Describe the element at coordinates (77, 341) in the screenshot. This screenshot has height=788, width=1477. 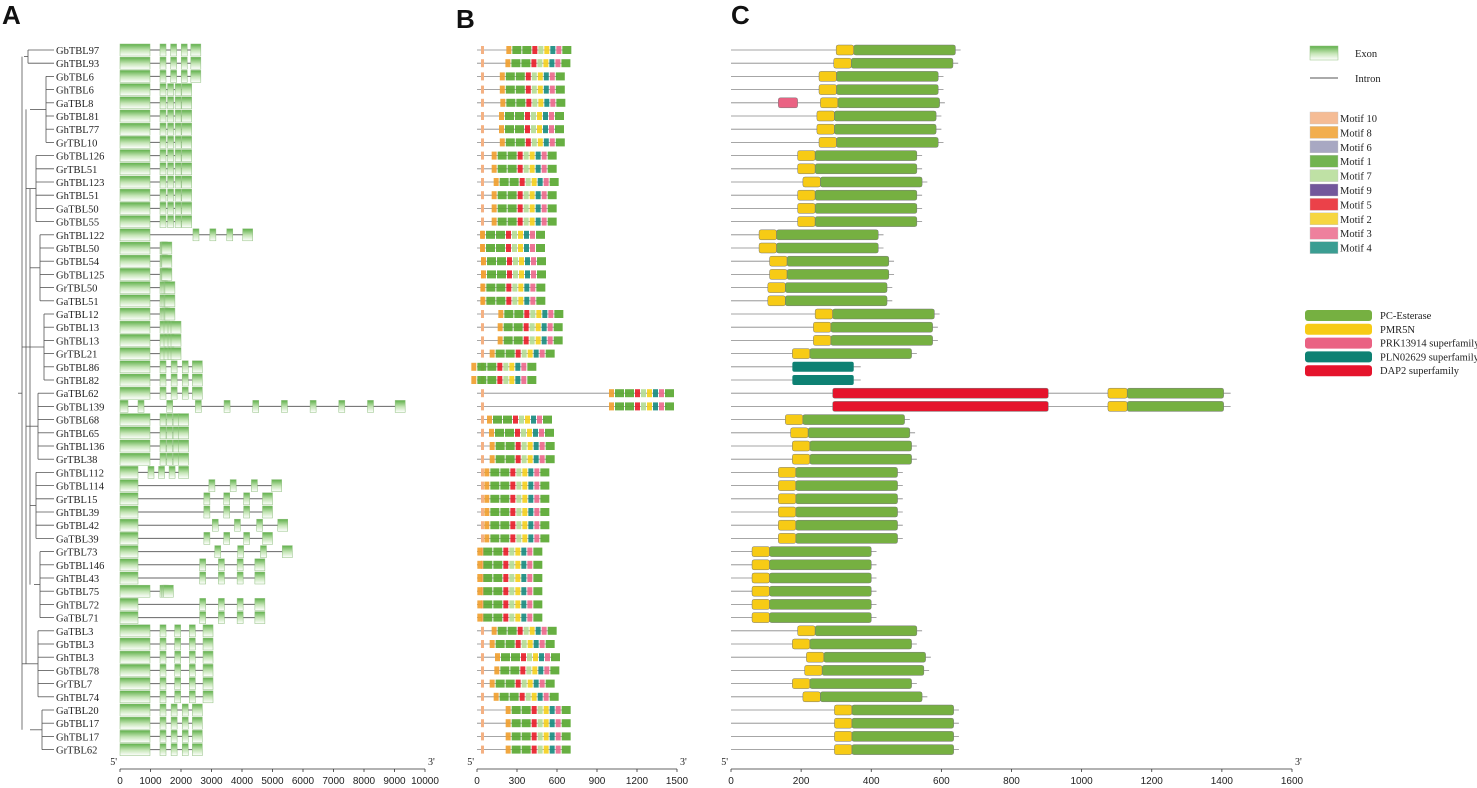
I see `gene-label: GhTBL13` at that location.